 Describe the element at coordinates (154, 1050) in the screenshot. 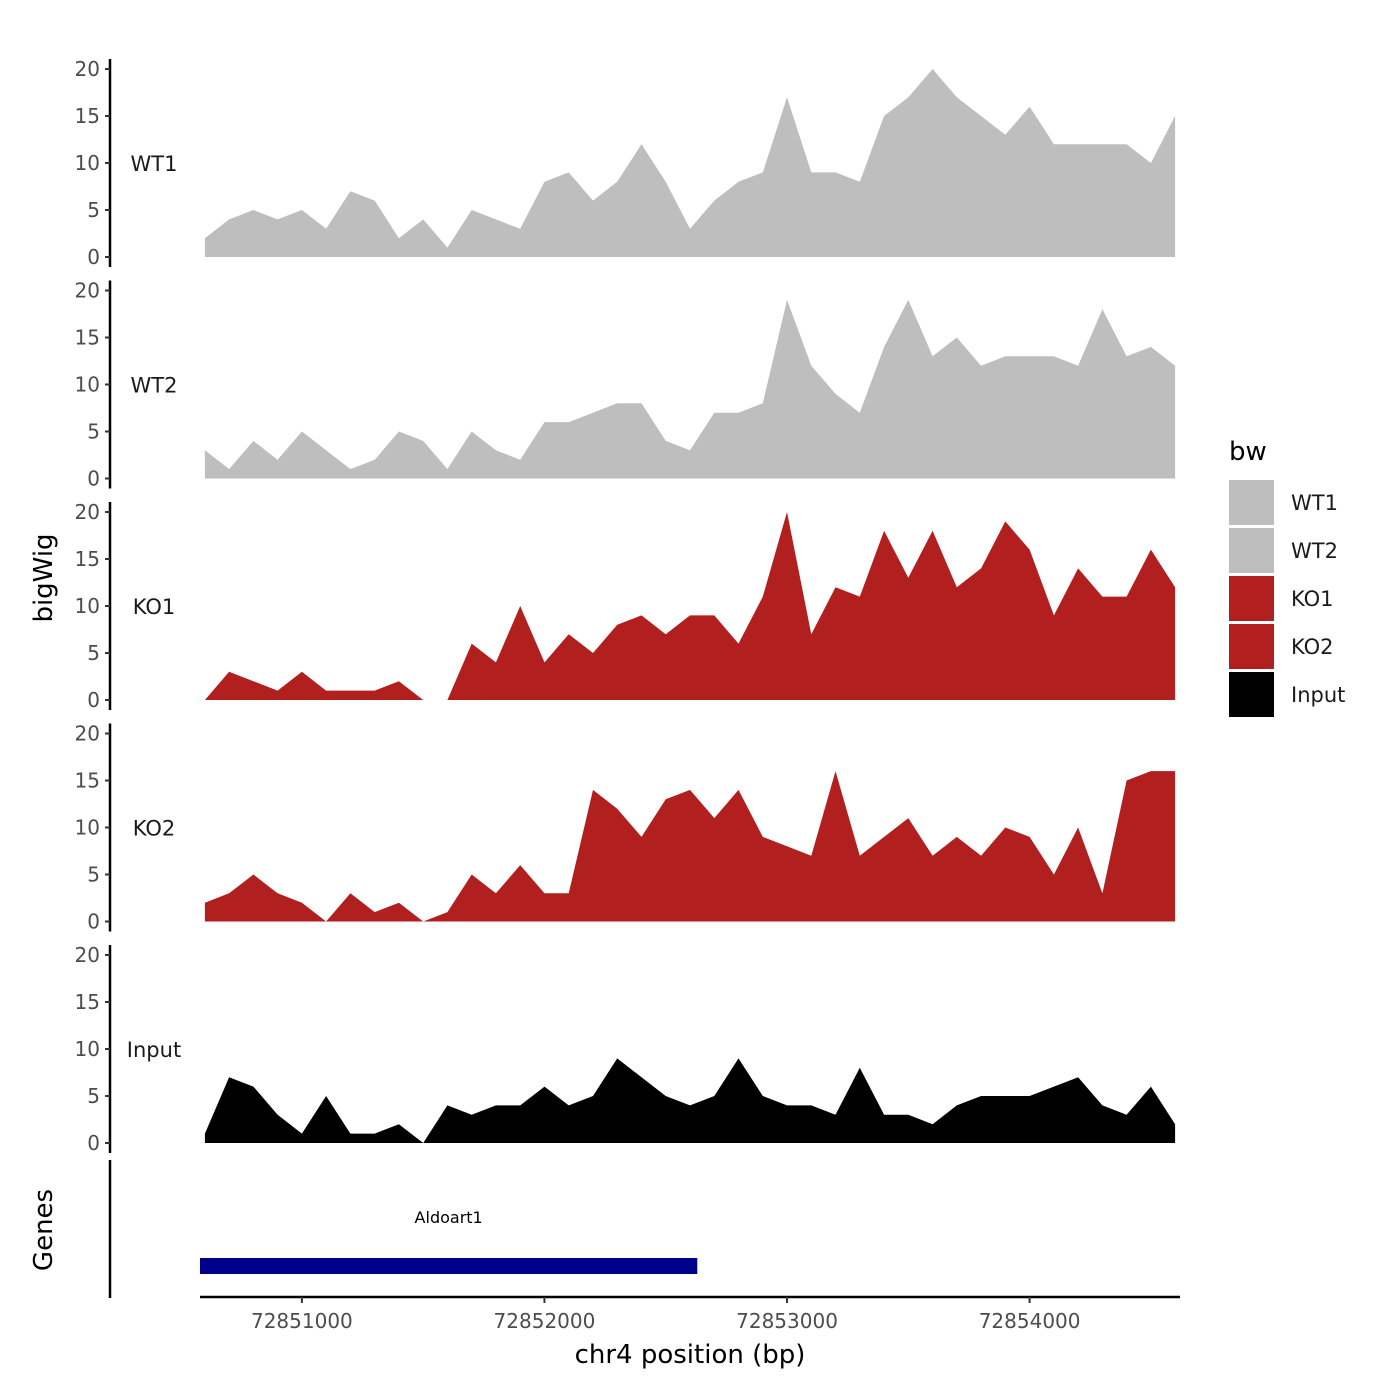

I see `track-label: Input` at that location.